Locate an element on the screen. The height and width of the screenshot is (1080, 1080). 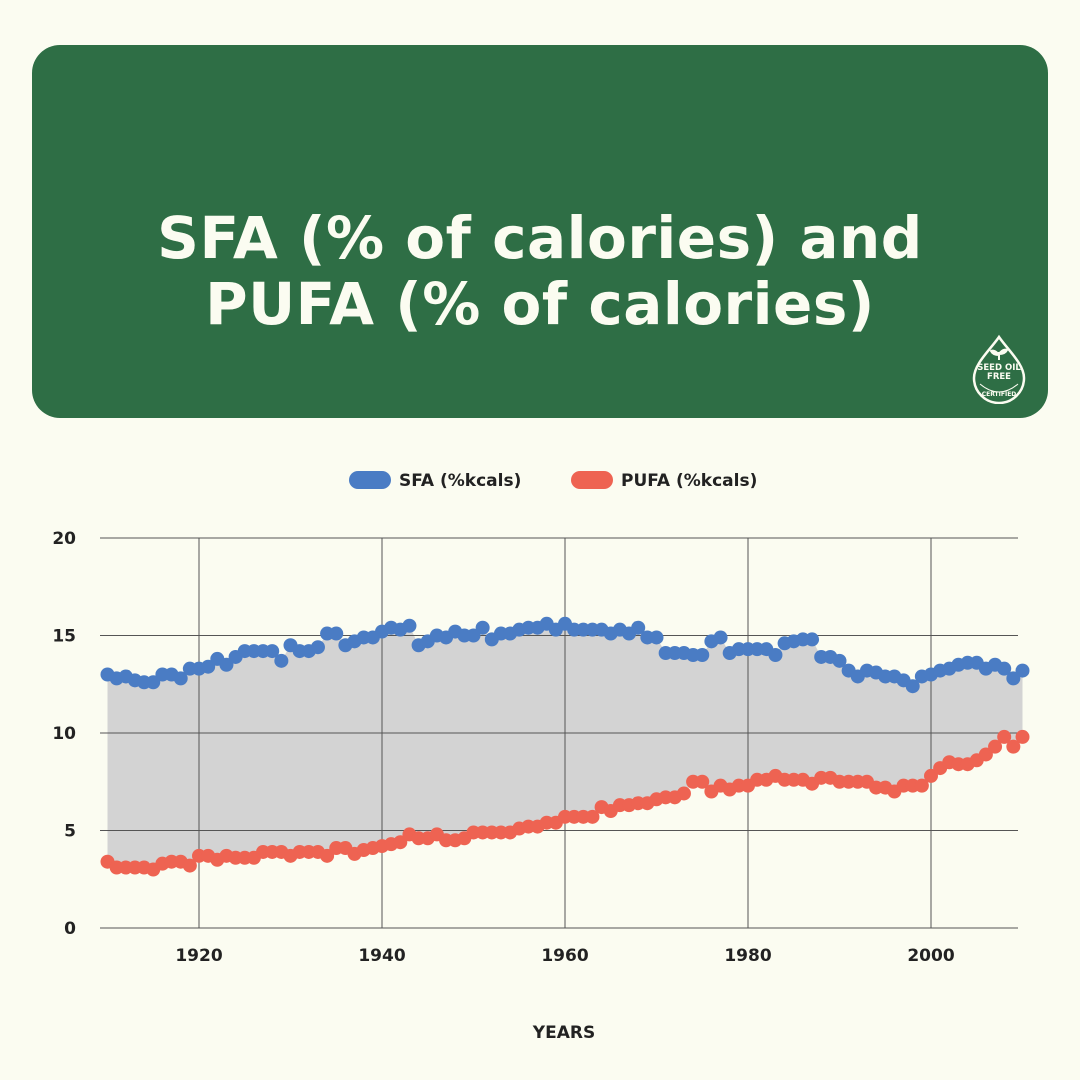
legend-swatch-pufa is located at coordinates (592, 480).